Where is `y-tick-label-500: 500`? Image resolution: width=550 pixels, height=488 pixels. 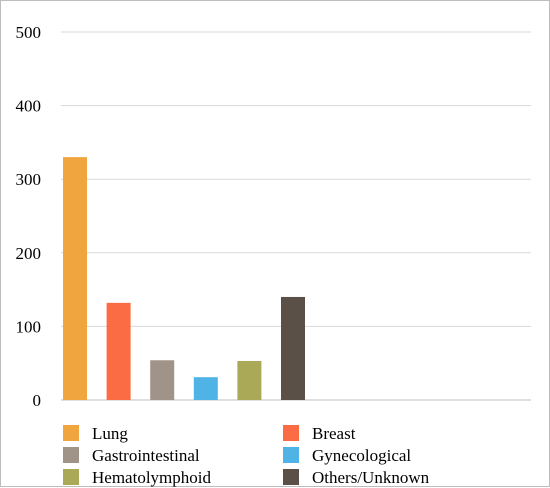
y-tick-label-500: 500 is located at coordinates (29, 32).